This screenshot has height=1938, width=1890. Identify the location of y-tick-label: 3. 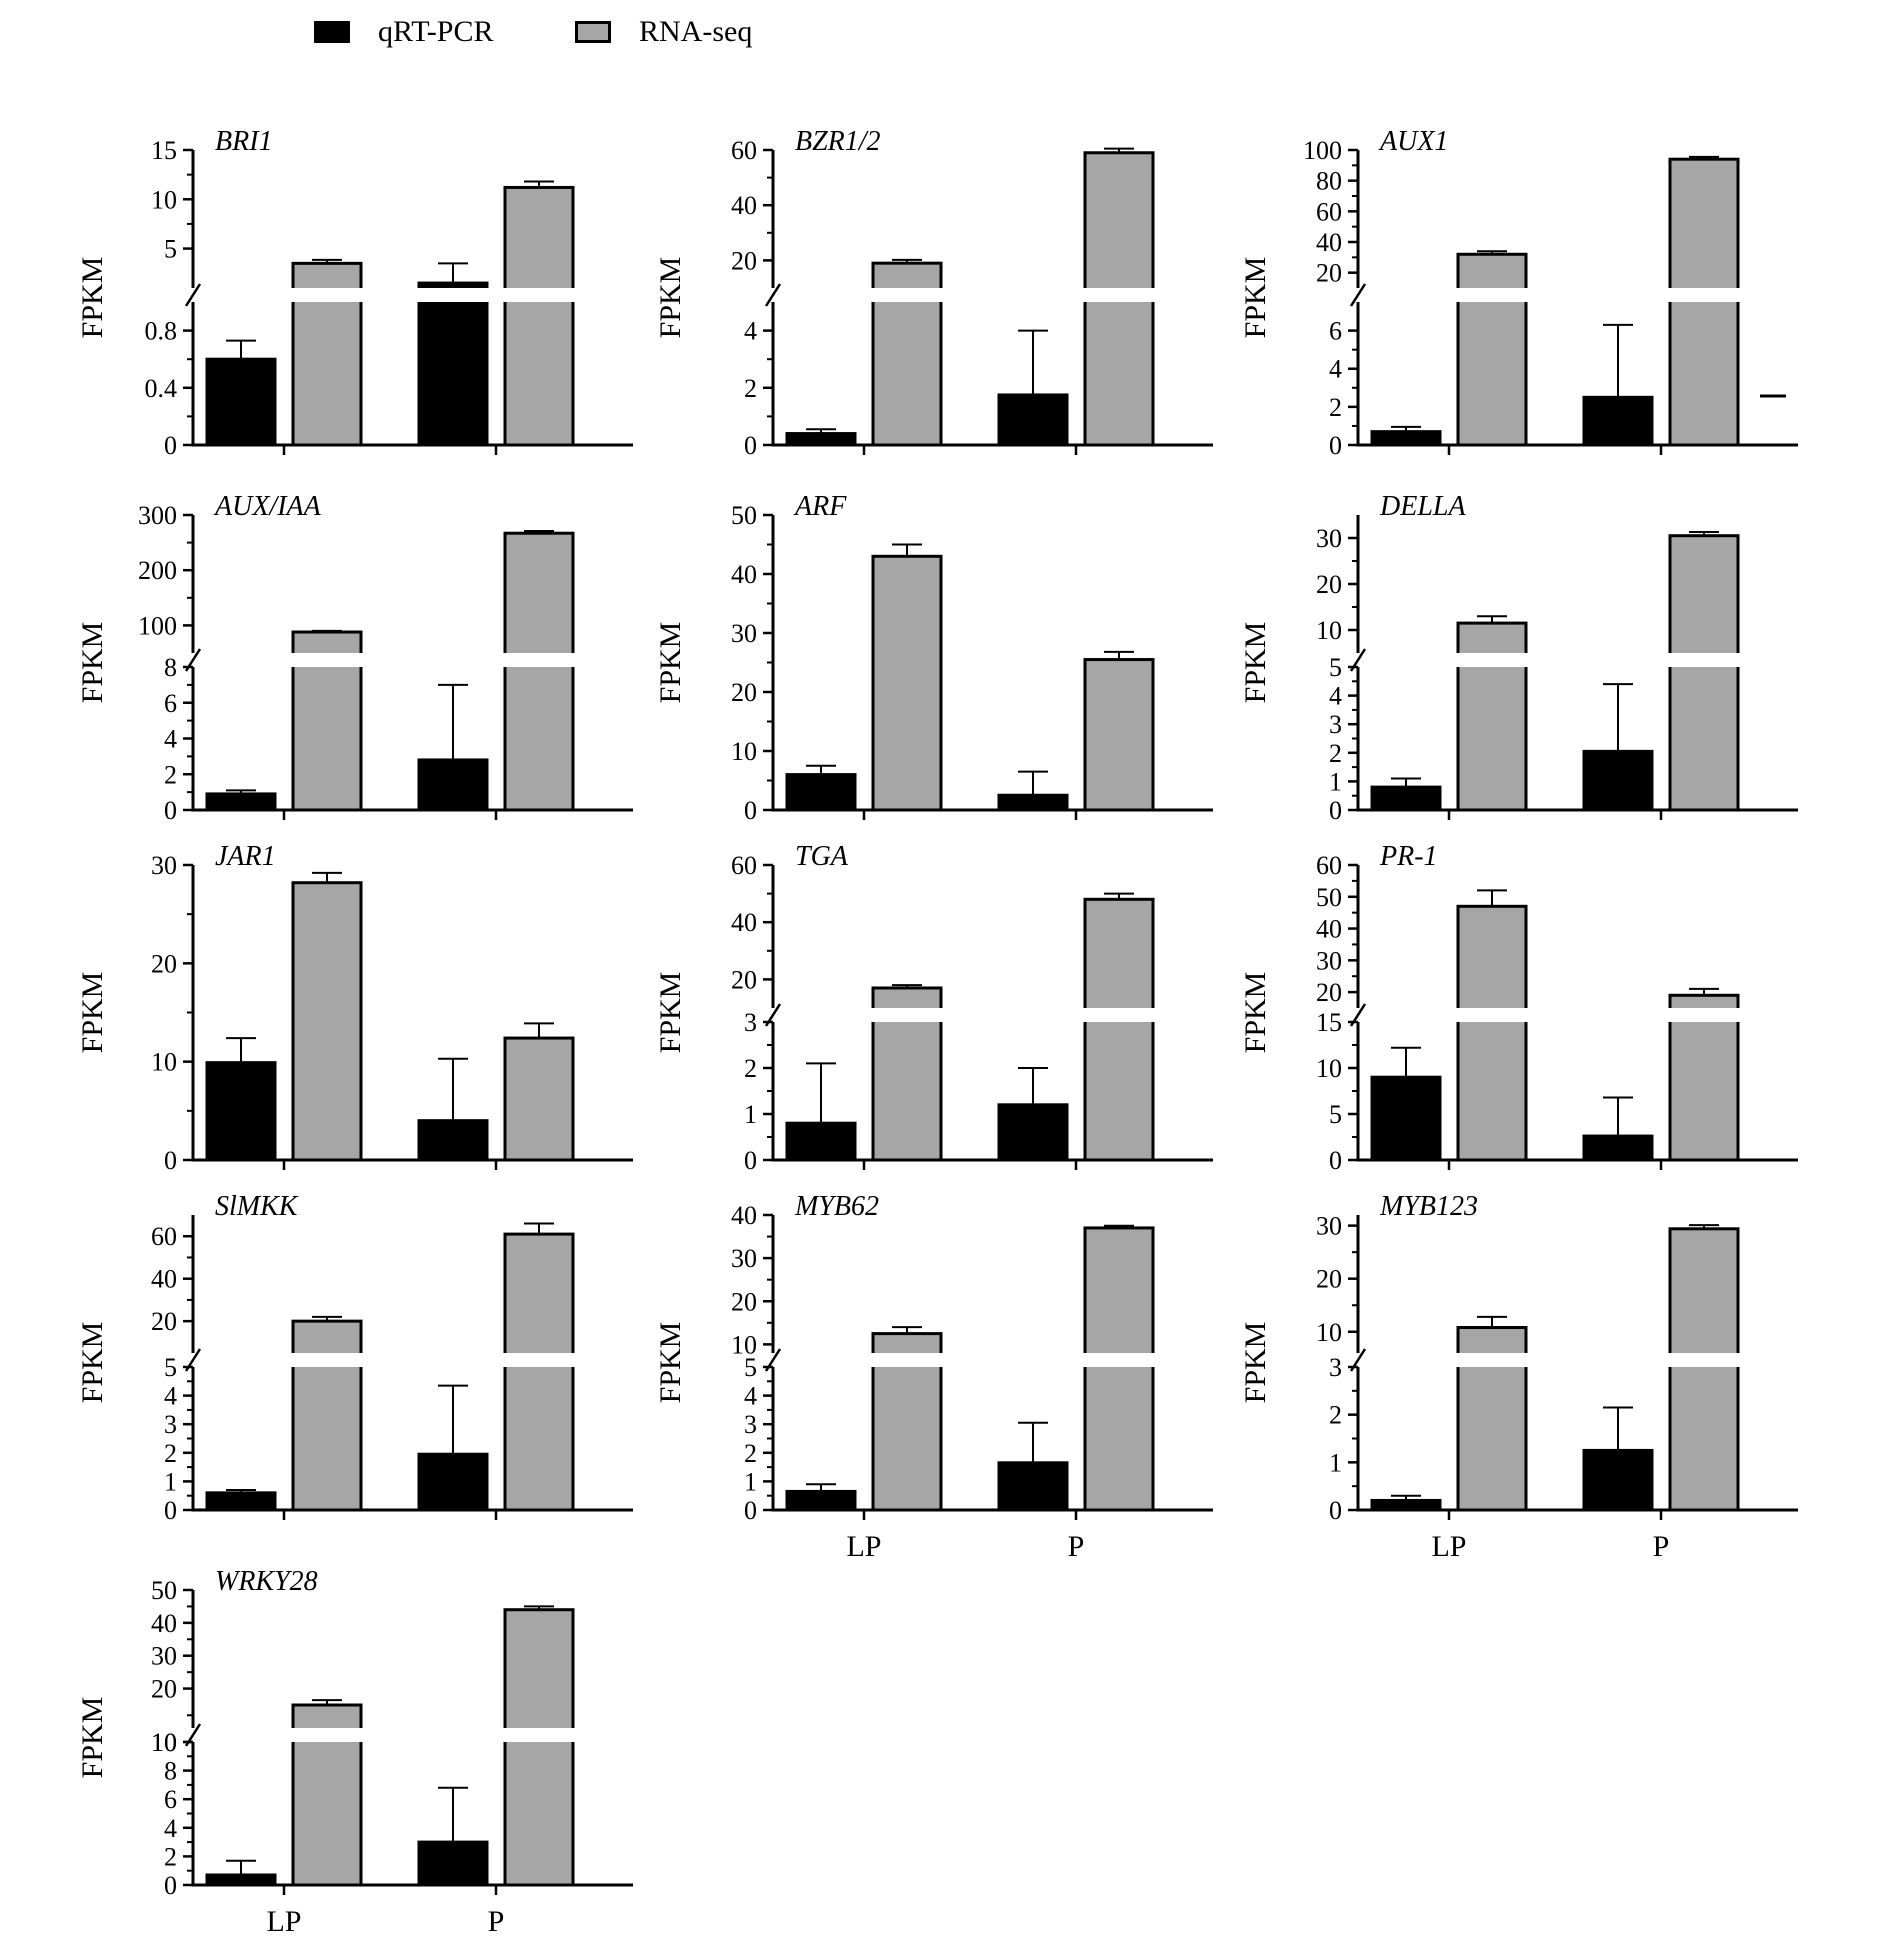
(1335, 1367).